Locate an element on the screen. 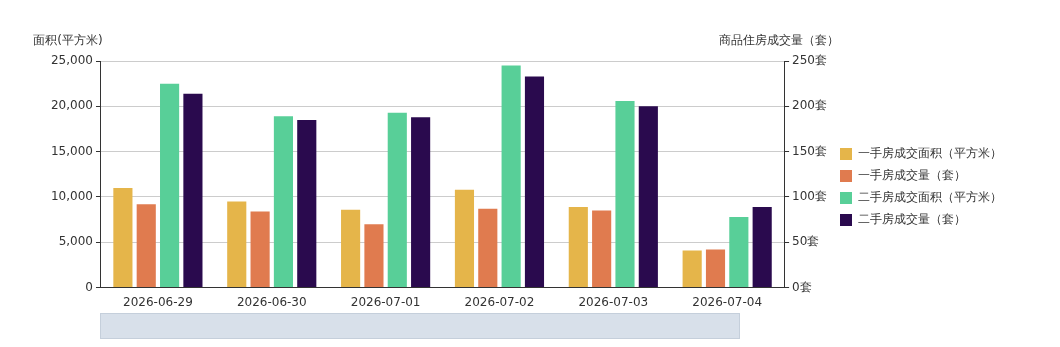 This screenshot has height=347, width=1060. y-tick-label: 20,000 is located at coordinates (71, 105).